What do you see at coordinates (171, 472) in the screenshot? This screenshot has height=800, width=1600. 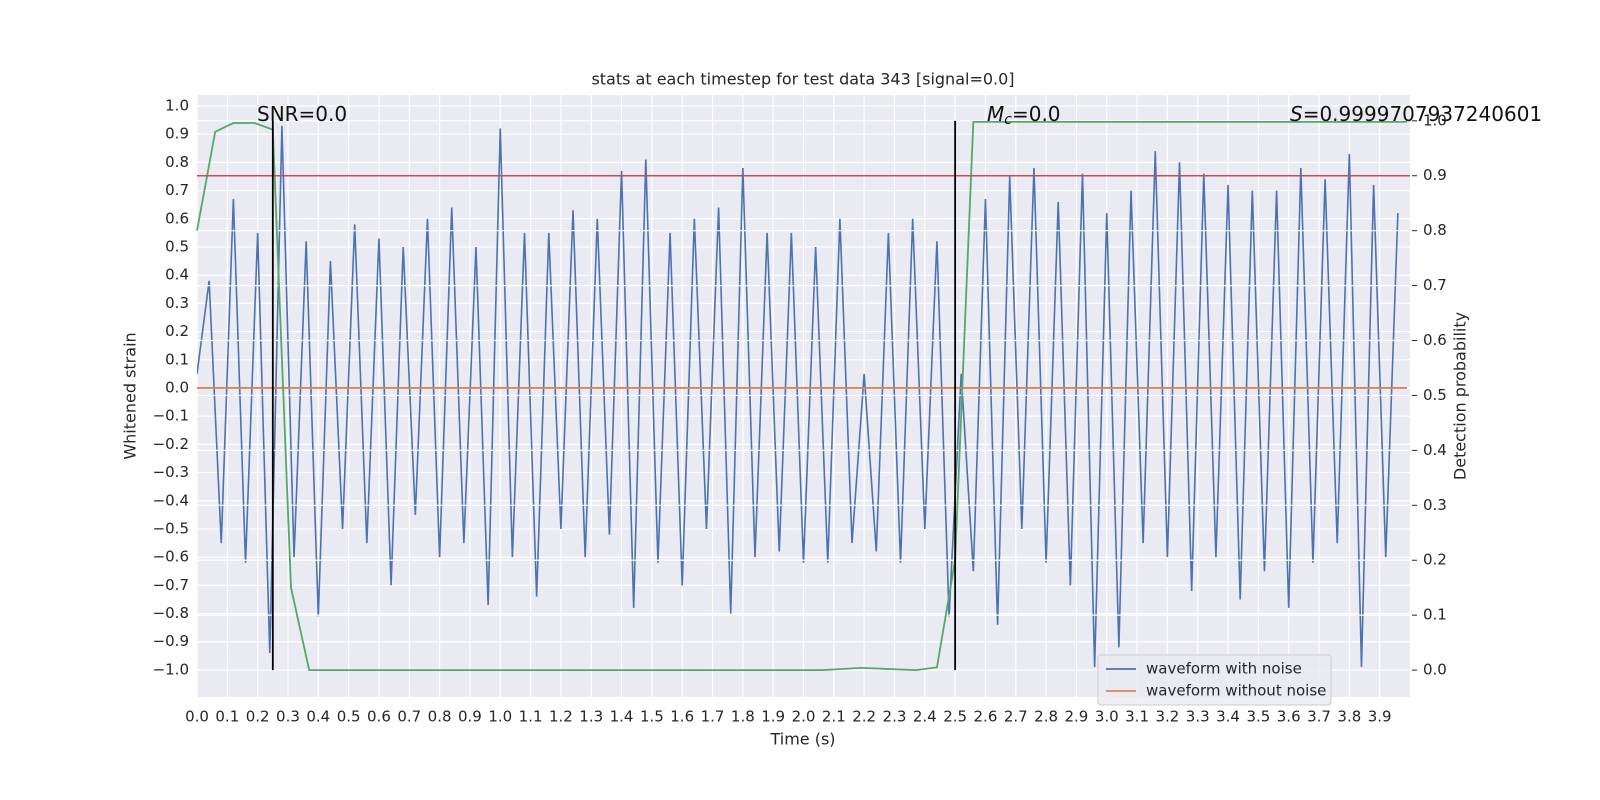 I see `y-tick-label: −0.3` at bounding box center [171, 472].